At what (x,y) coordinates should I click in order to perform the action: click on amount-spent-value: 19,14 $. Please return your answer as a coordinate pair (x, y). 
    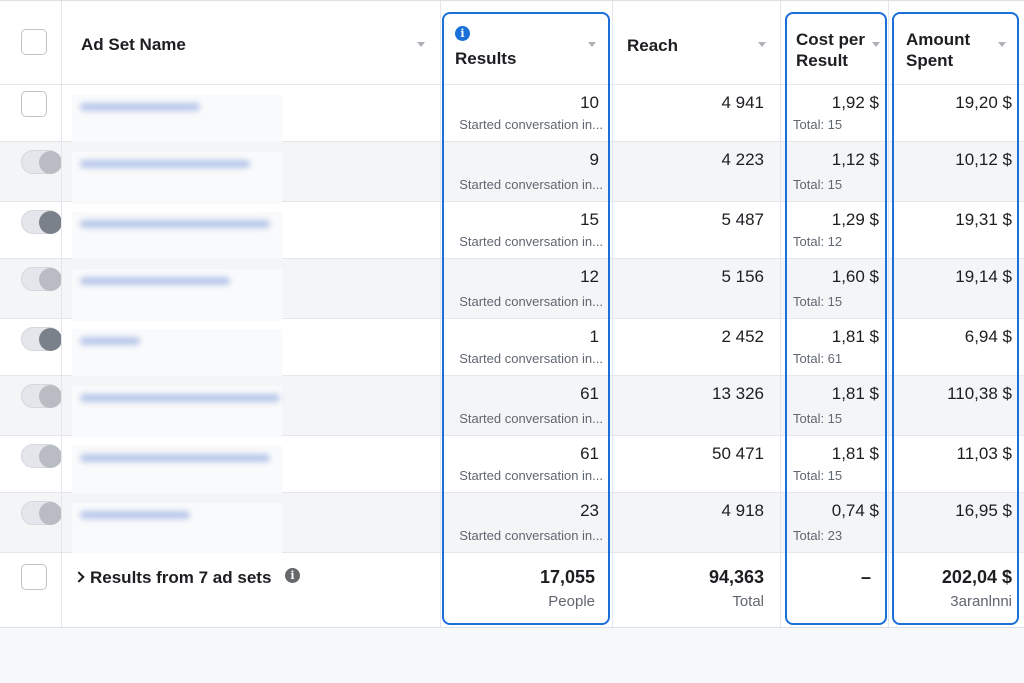
    Looking at the image, I should click on (983, 276).